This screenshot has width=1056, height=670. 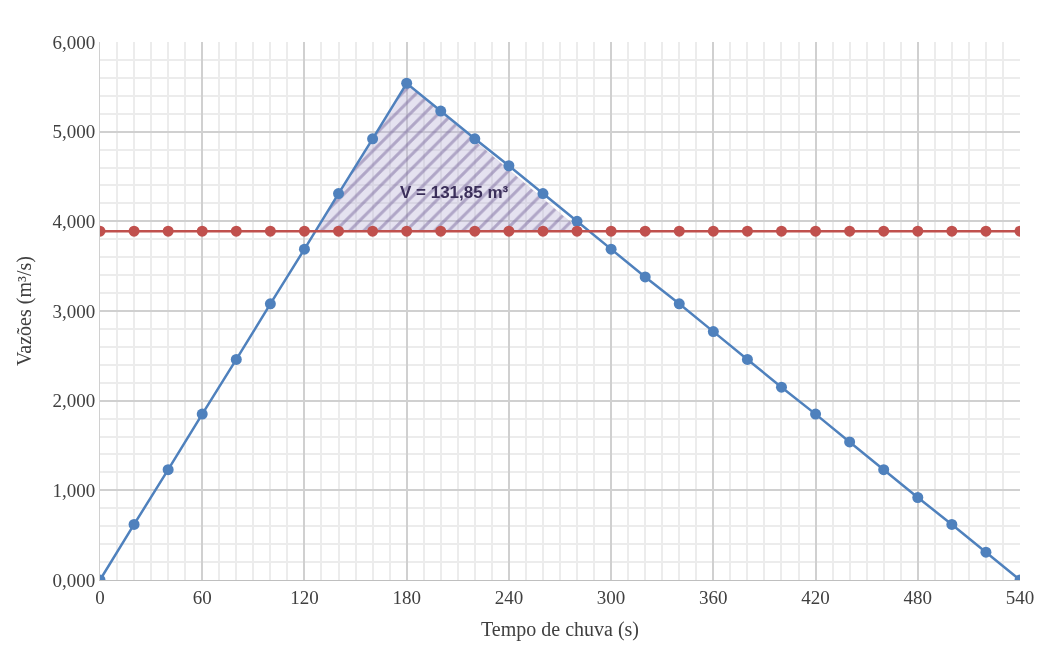 What do you see at coordinates (918, 597) in the screenshot?
I see `x-tick-label: 480` at bounding box center [918, 597].